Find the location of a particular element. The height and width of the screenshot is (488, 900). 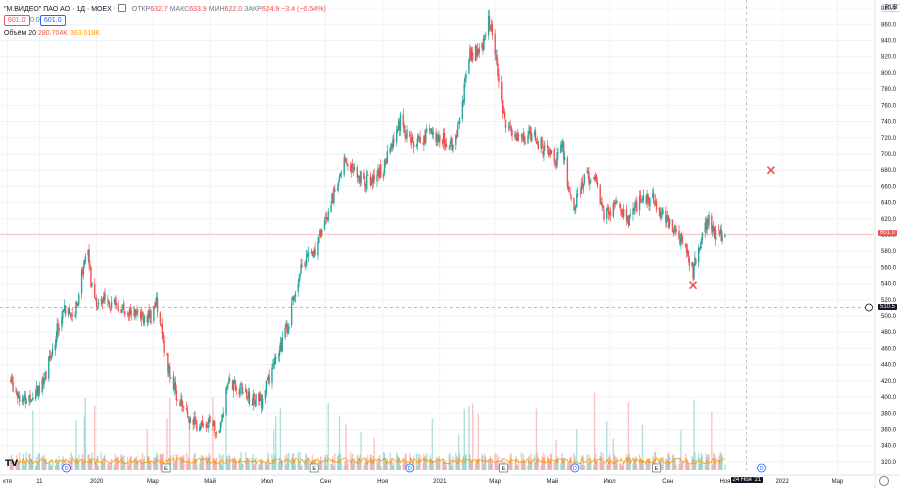

crosshair-price-tag: 510.5 is located at coordinates (888, 306).